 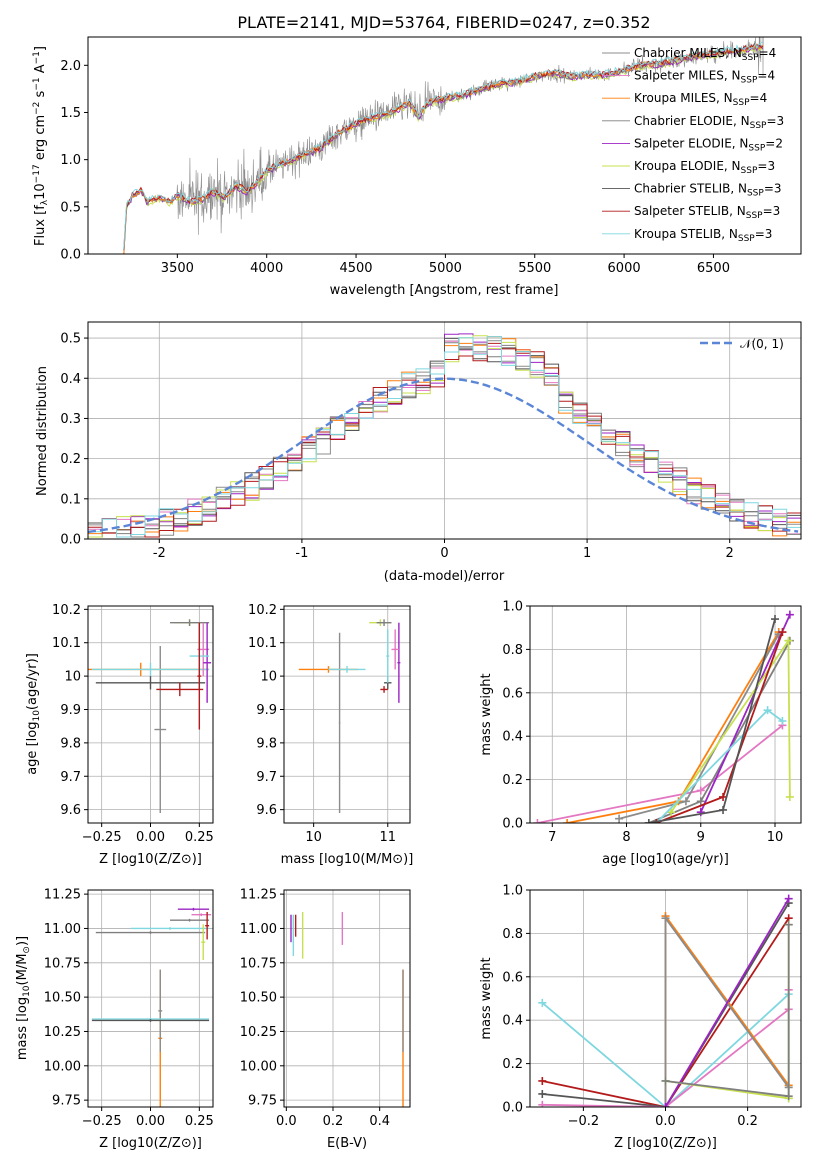 I want to click on y-tick-label: 9.9, so click(x=266, y=710).